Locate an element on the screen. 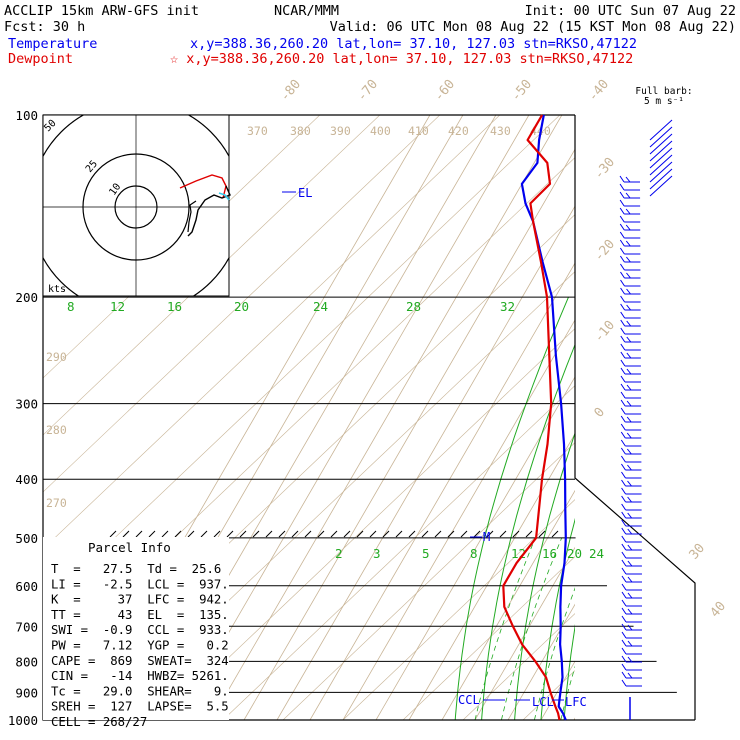 The height and width of the screenshot is (740, 740). mixing-ratio-label: 28 is located at coordinates (413, 306).